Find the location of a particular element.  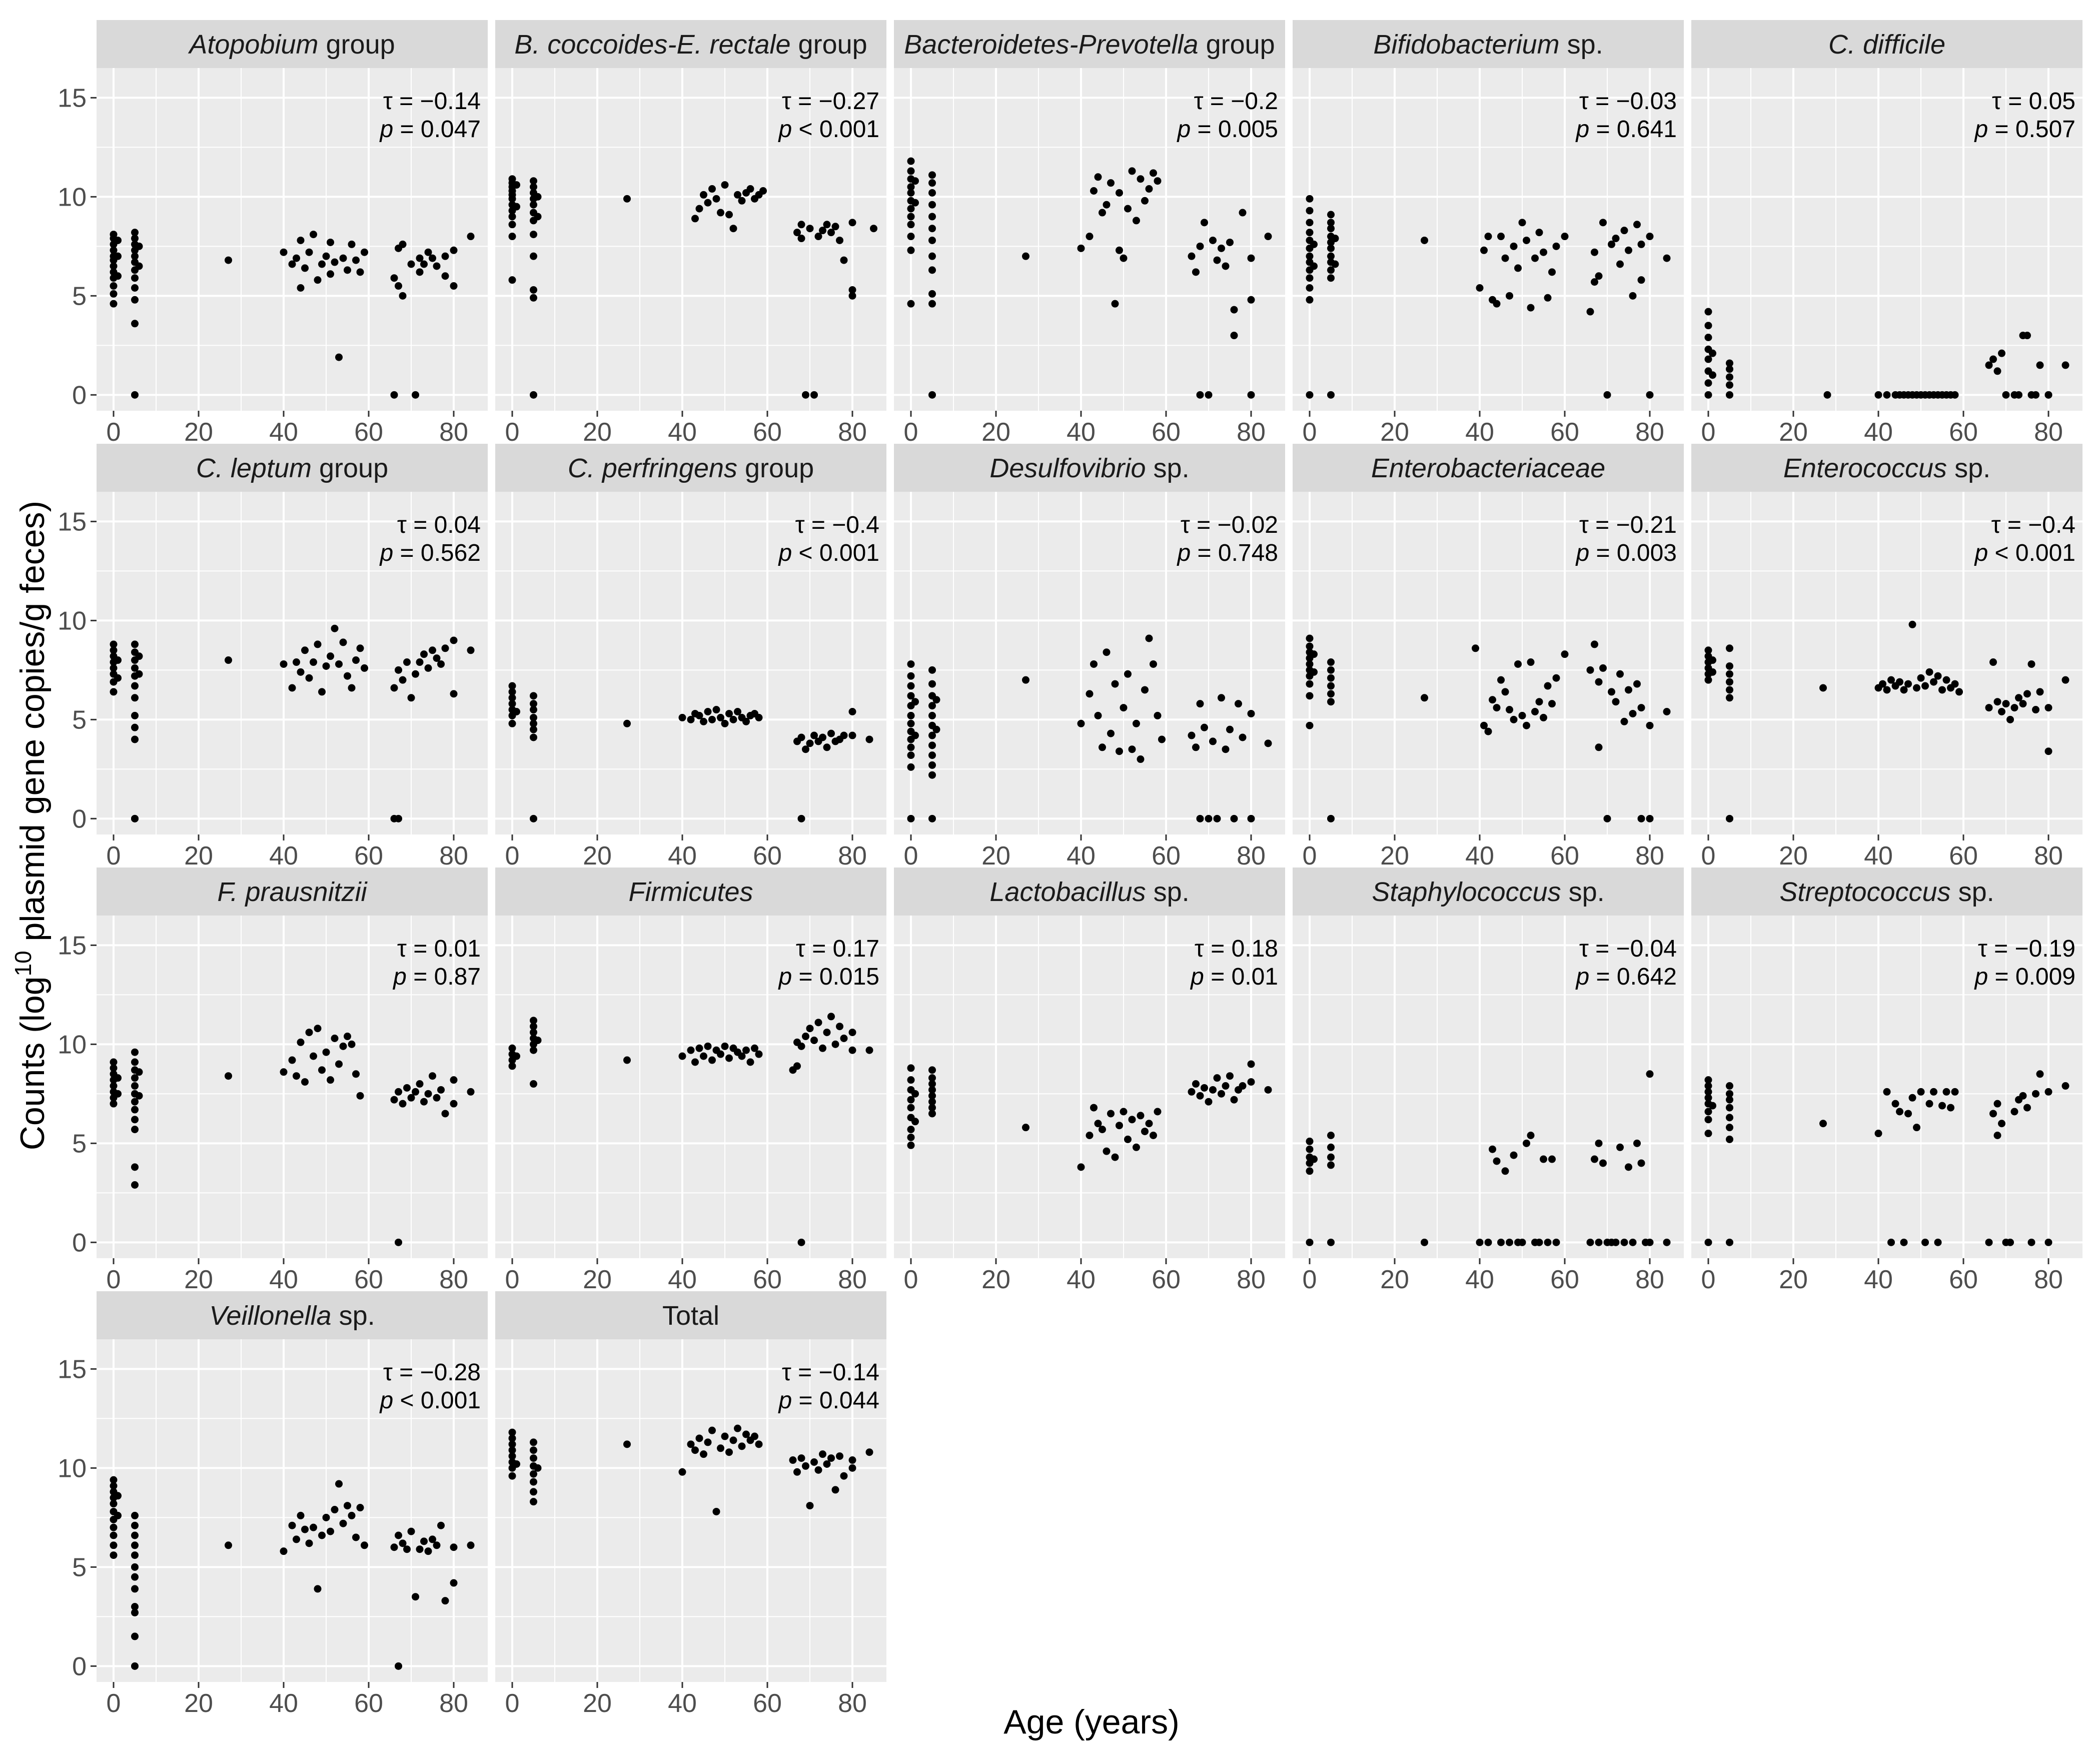

tau-annotation: τ = −0.19 is located at coordinates (2026, 949).